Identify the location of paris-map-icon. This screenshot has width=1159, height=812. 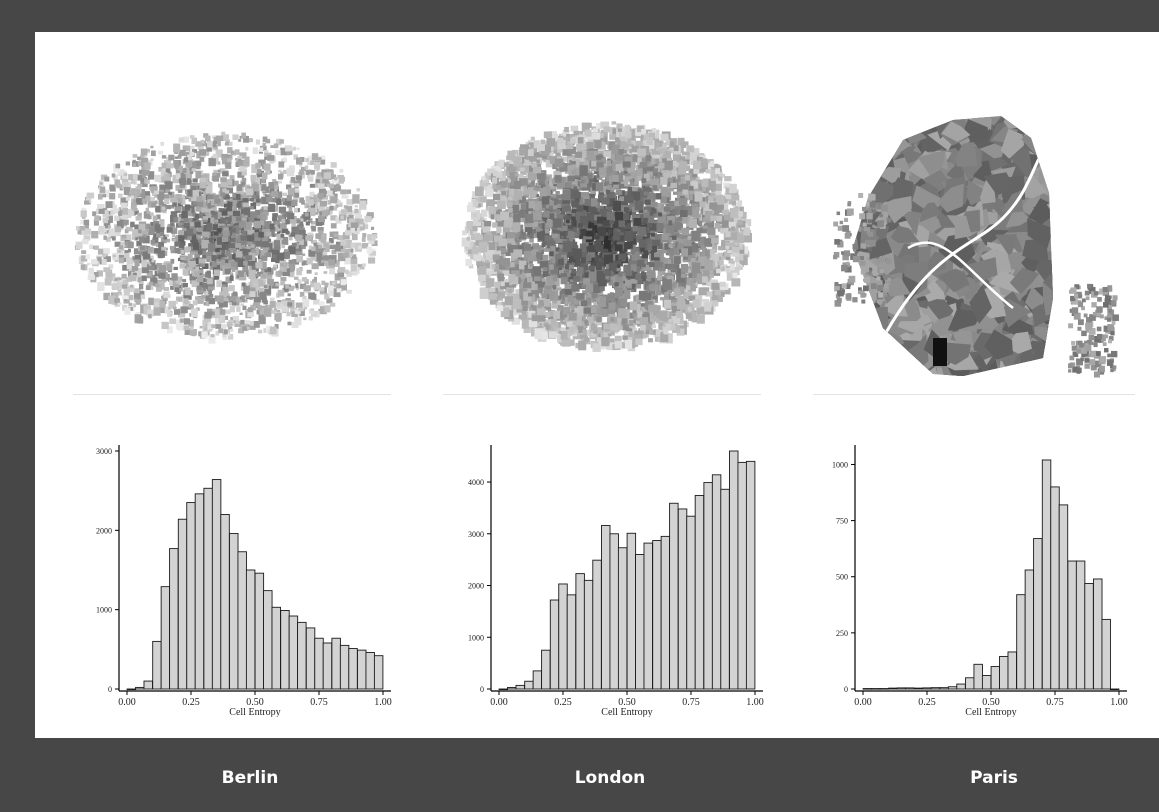
(974, 246).